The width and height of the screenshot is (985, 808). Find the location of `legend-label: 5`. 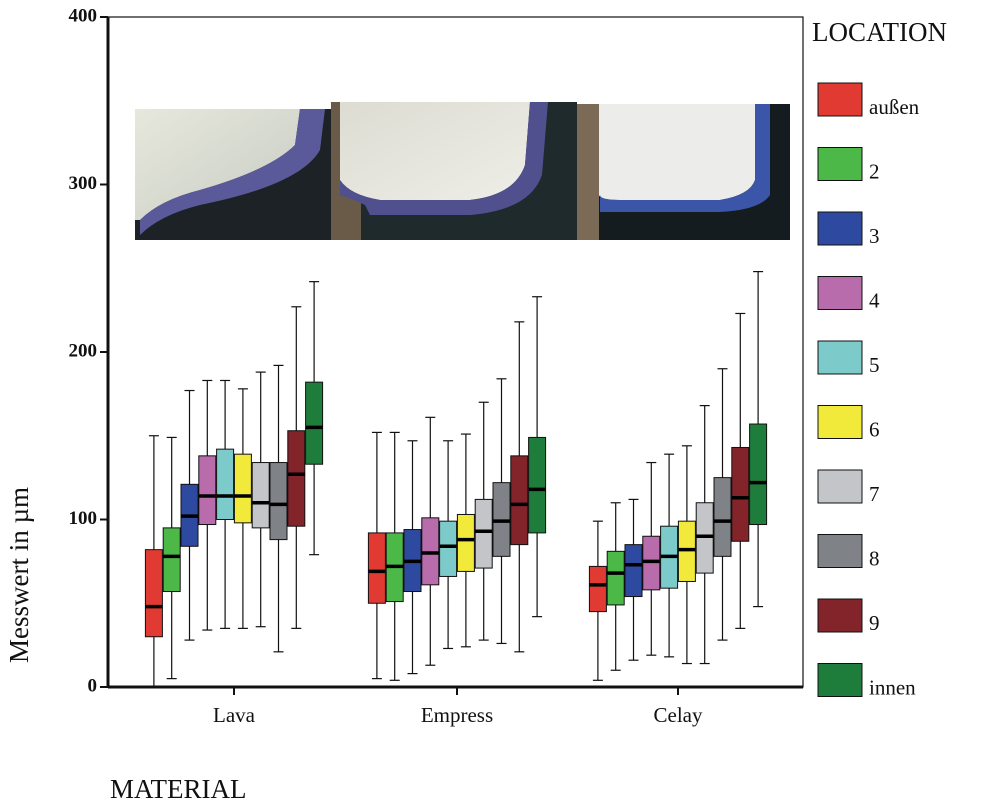

legend-label: 5 is located at coordinates (874, 365).